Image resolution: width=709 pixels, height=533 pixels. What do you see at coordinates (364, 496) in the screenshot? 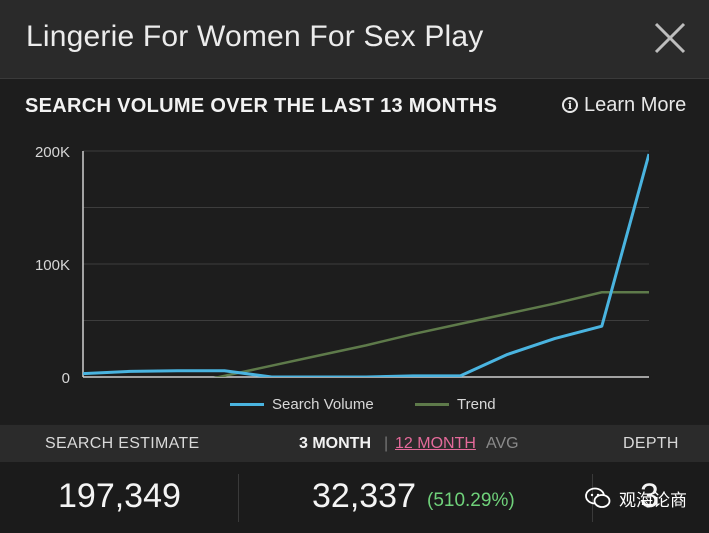
I see `three-month-value: 32,337` at bounding box center [364, 496].